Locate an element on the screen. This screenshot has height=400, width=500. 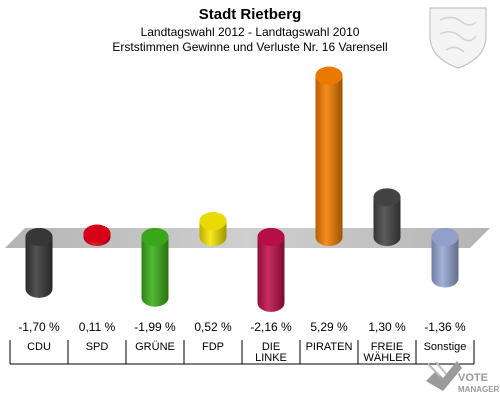
category-label: Sonstige is located at coordinates (445, 347).